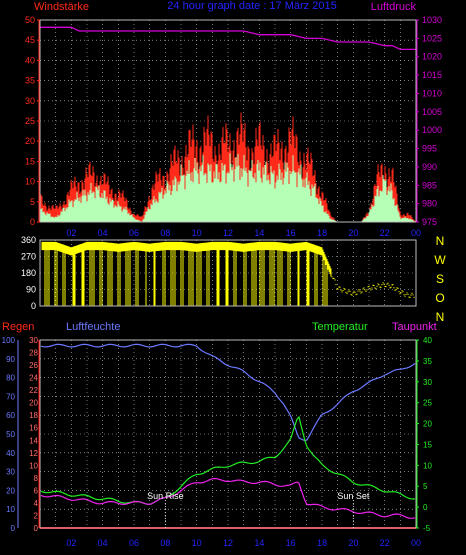  What do you see at coordinates (427, 382) in the screenshot?
I see `temperature-tick-label: 30` at bounding box center [427, 382].